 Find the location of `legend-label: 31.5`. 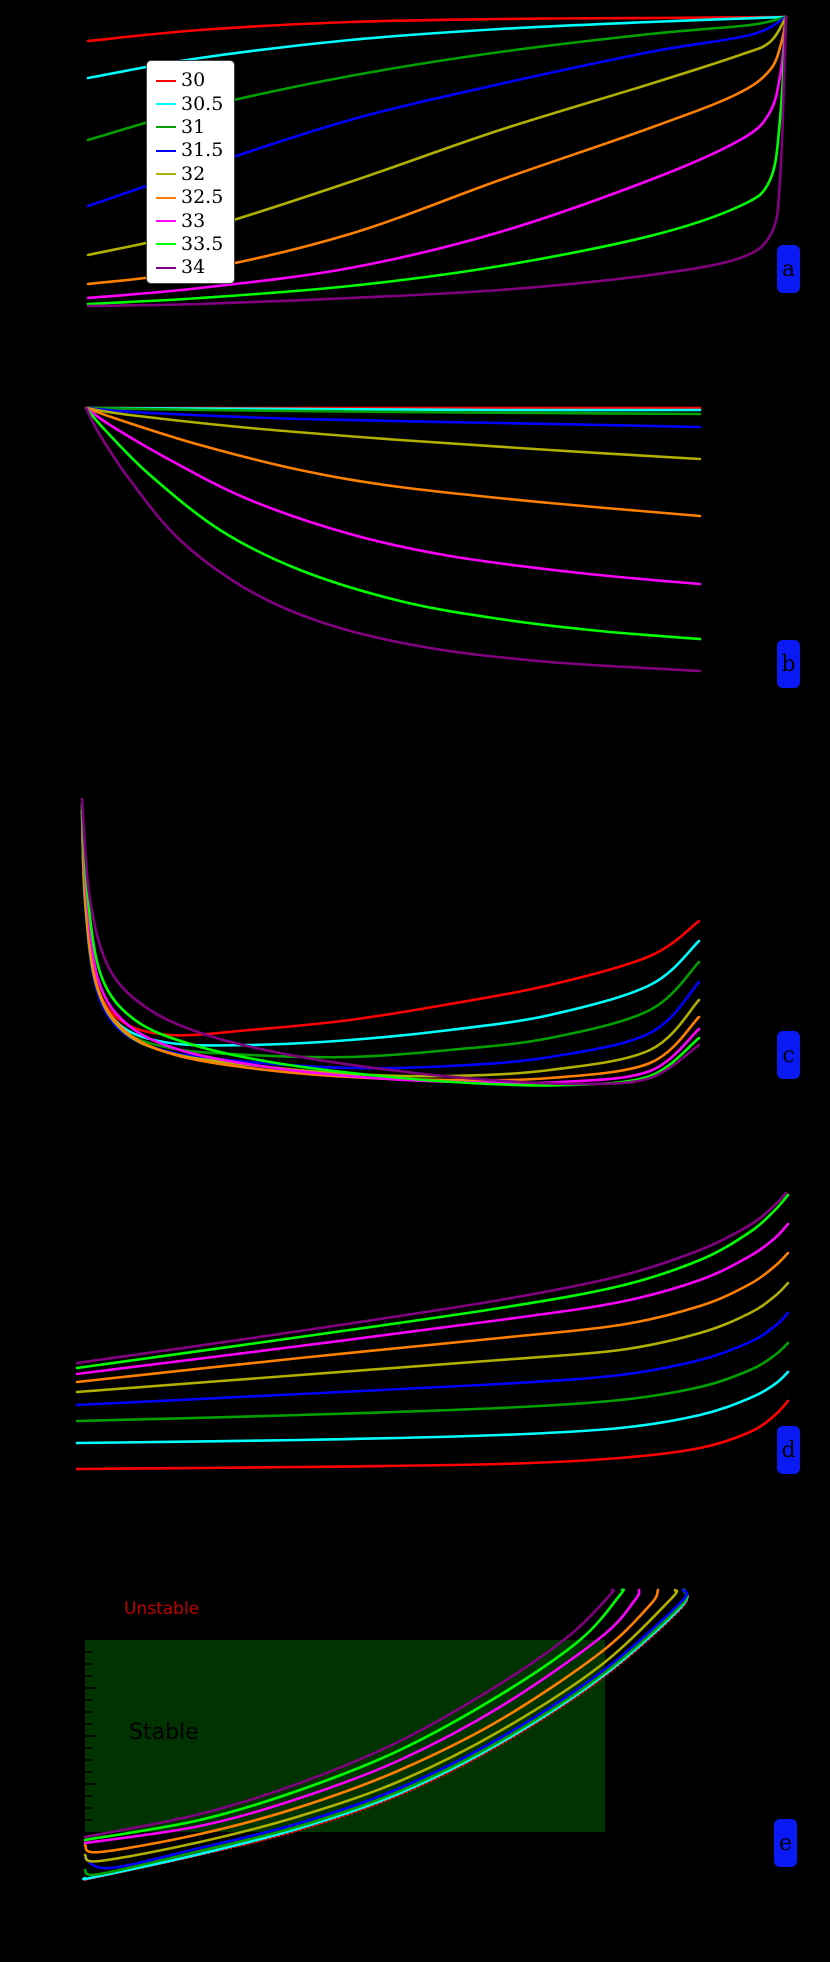

legend-label: 31.5 is located at coordinates (202, 150).